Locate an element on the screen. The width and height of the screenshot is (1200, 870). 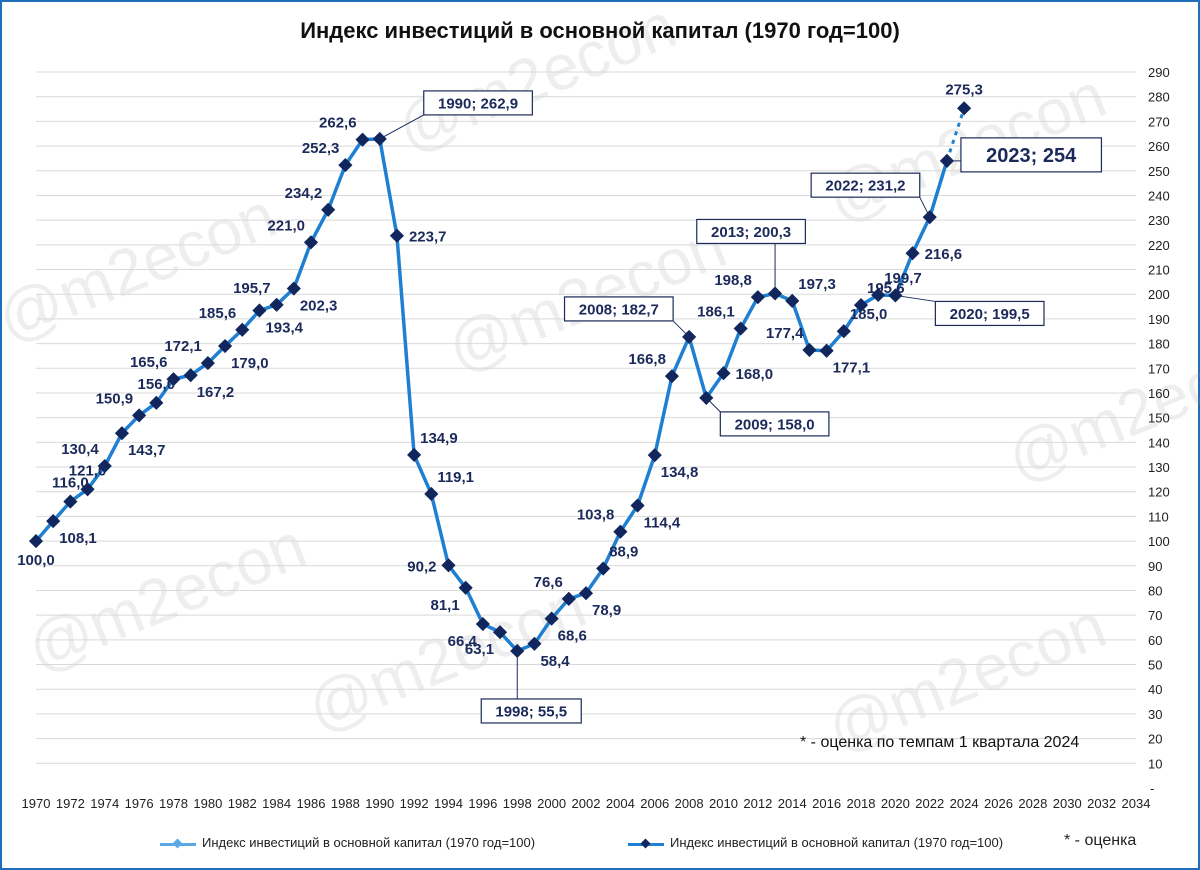
data-label: 275,3 is located at coordinates (964, 89).